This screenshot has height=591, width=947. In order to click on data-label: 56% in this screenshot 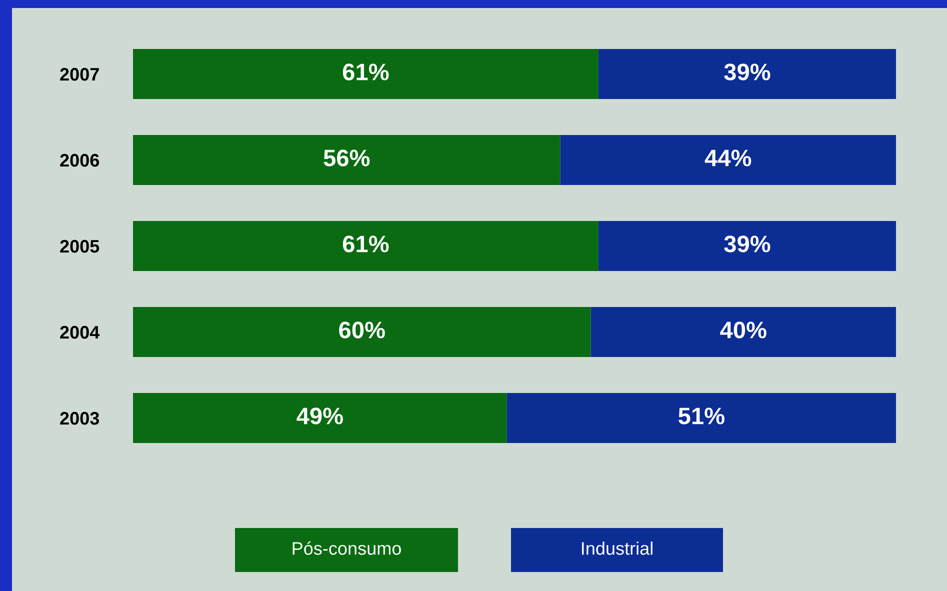, I will do `click(347, 158)`.